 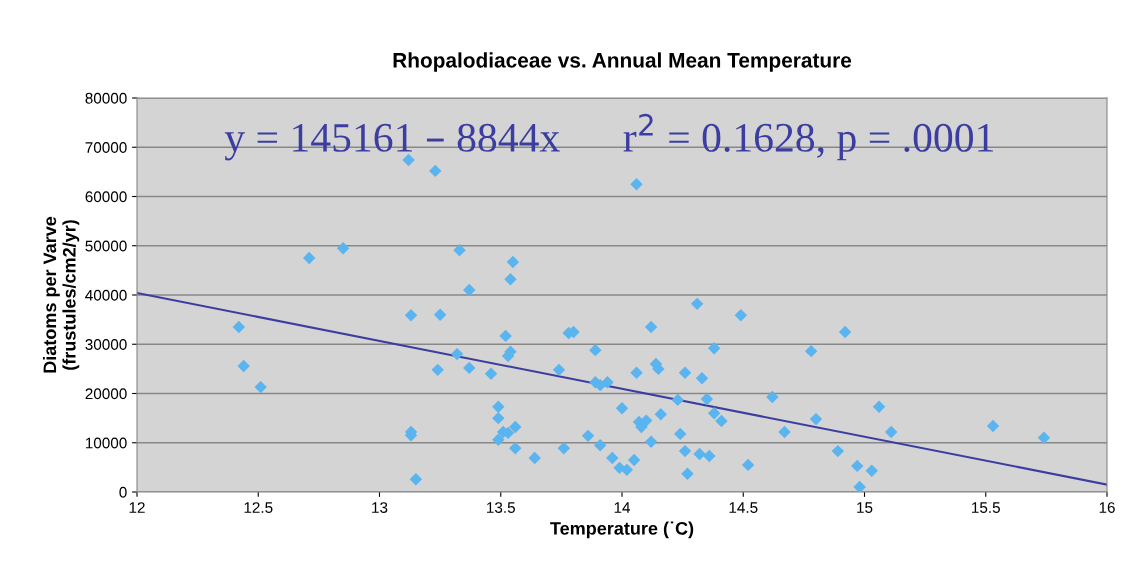 I want to click on x-tick-label: 14, so click(x=622, y=507).